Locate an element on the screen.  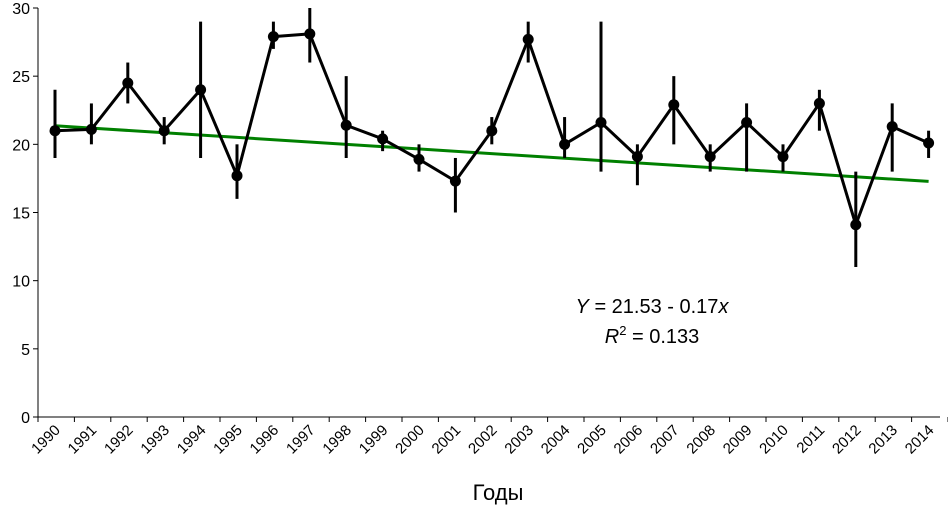
x-tick-label: 2002 is located at coordinates (483, 440).